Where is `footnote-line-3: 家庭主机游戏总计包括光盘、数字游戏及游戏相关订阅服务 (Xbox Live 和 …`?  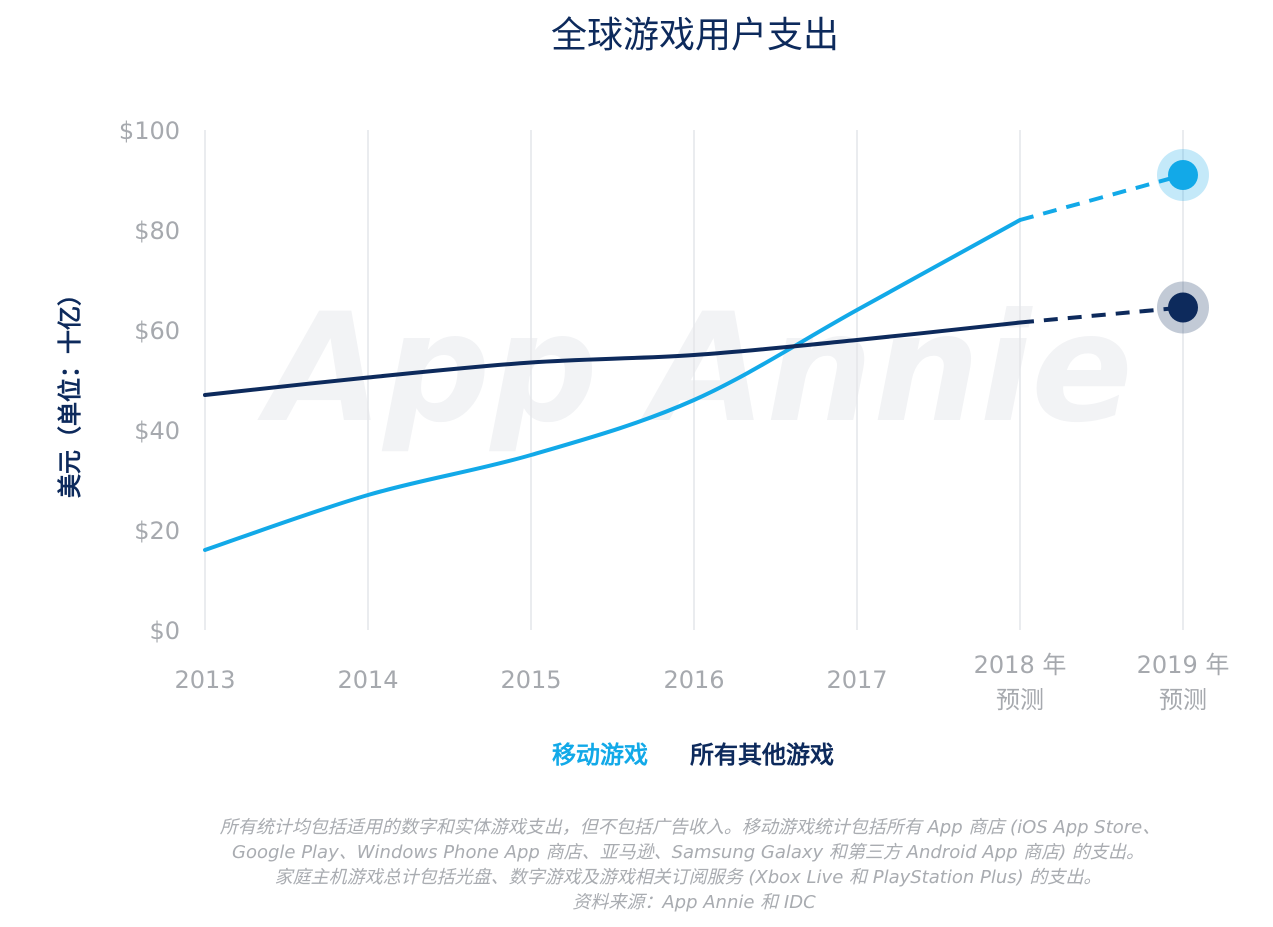
footnote-line-3: 家庭主机游戏总计包括光盘、数字游戏及游戏相关订阅服务 (Xbox Live 和 … is located at coordinates (688, 877).